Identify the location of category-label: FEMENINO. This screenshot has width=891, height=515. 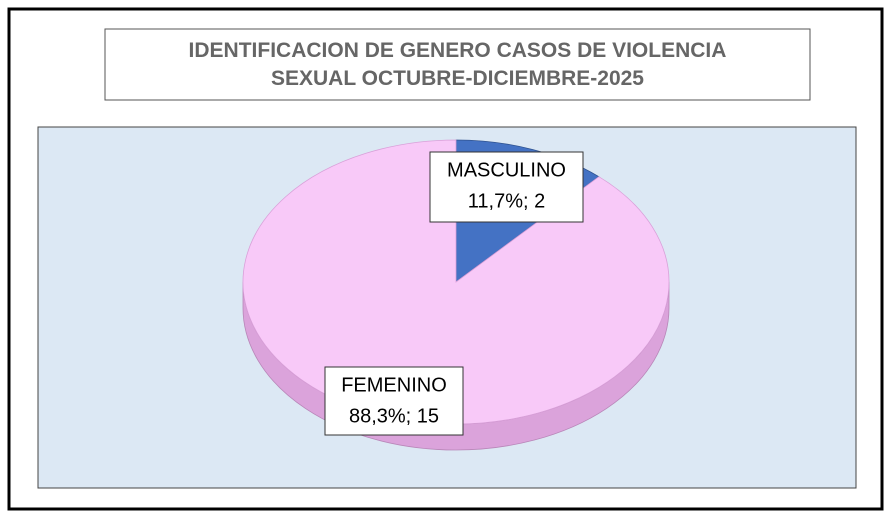
(394, 385).